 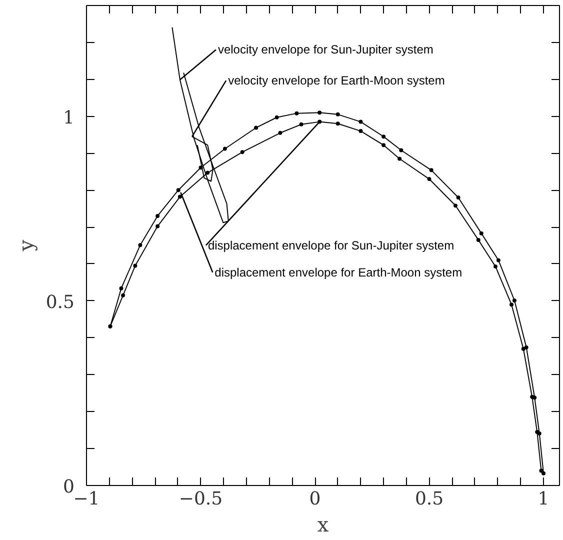 What do you see at coordinates (326, 49) in the screenshot?
I see `annotation: velocity envelope for Sun-Jupiter system` at bounding box center [326, 49].